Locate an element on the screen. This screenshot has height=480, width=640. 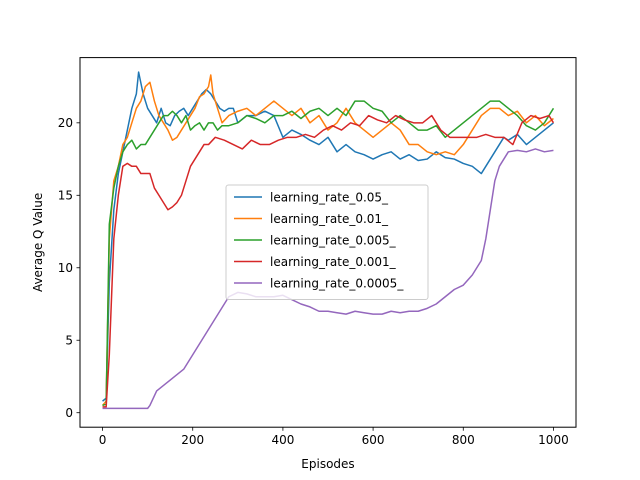
x-axis: 0 200 400 600 800 1000 is located at coordinates (334, 437).